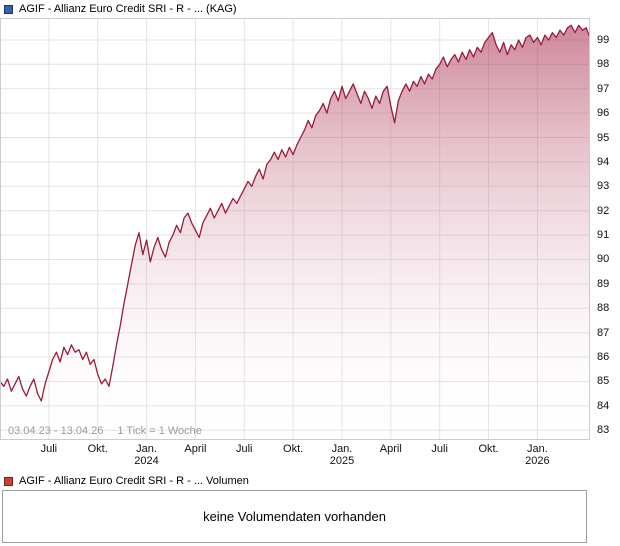 The width and height of the screenshot is (620, 546). Describe the element at coordinates (105, 431) in the screenshot. I see `date-range-note: 03.04.23 - 13.04.26 1 Tick = 1 Woche` at that location.